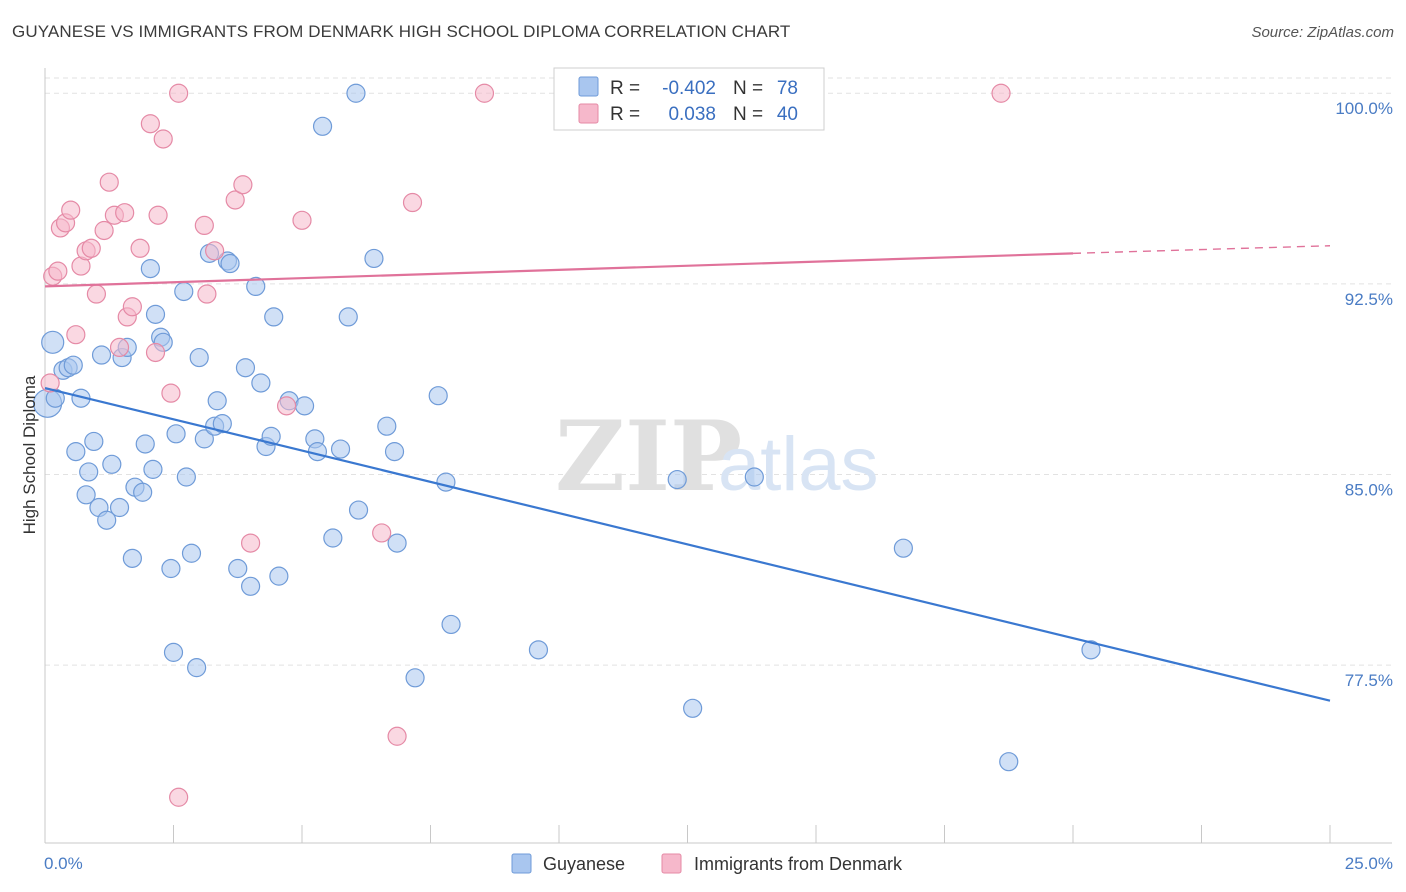 The width and height of the screenshot is (1406, 892). Describe the element at coordinates (584, 864) in the screenshot. I see `bottom-legend-guyanese: Guyanese` at that location.